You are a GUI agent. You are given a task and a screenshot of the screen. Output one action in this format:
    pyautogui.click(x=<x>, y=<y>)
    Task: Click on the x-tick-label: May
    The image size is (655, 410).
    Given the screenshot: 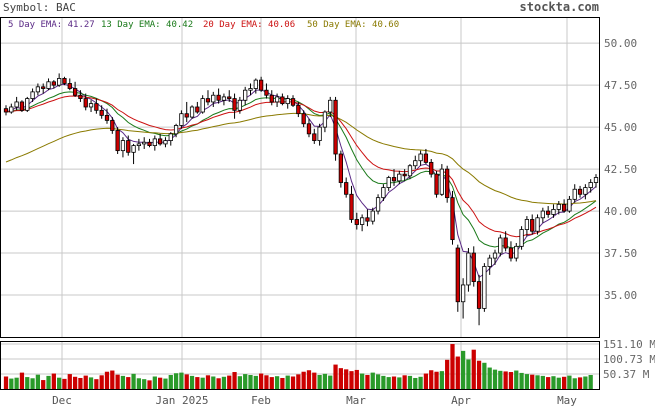 What is the action you would take?
    pyautogui.click(x=567, y=400)
    